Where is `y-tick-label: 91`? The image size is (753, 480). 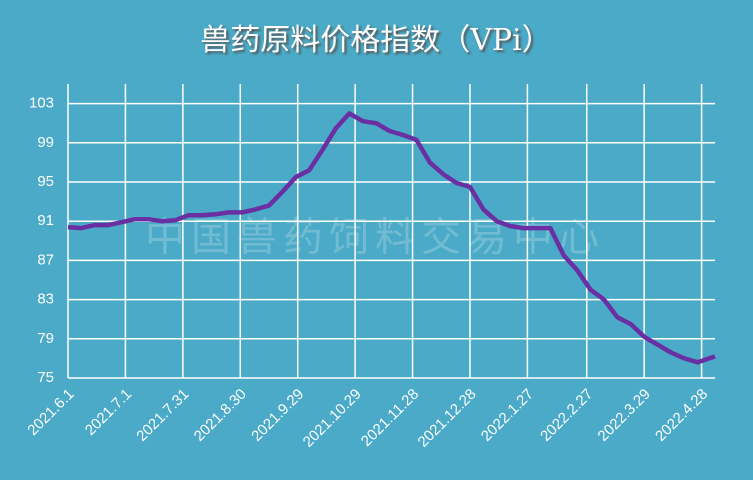
y-tick-label: 91 is located at coordinates (45, 220).